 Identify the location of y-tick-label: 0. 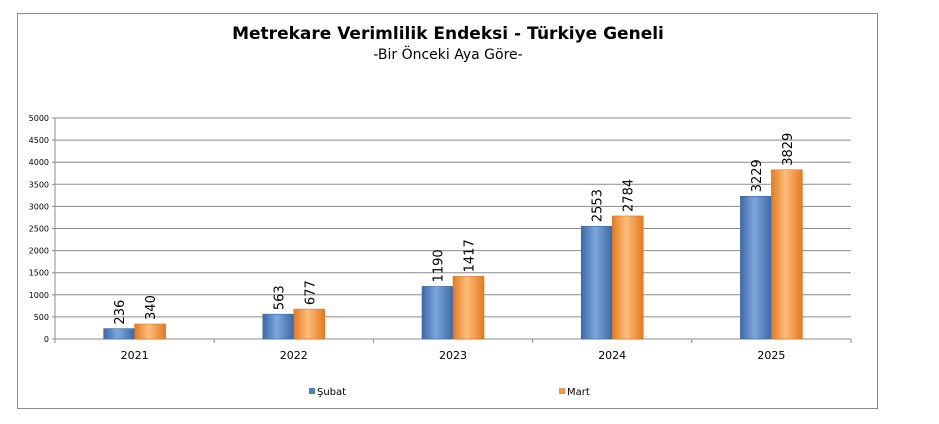
(46, 339).